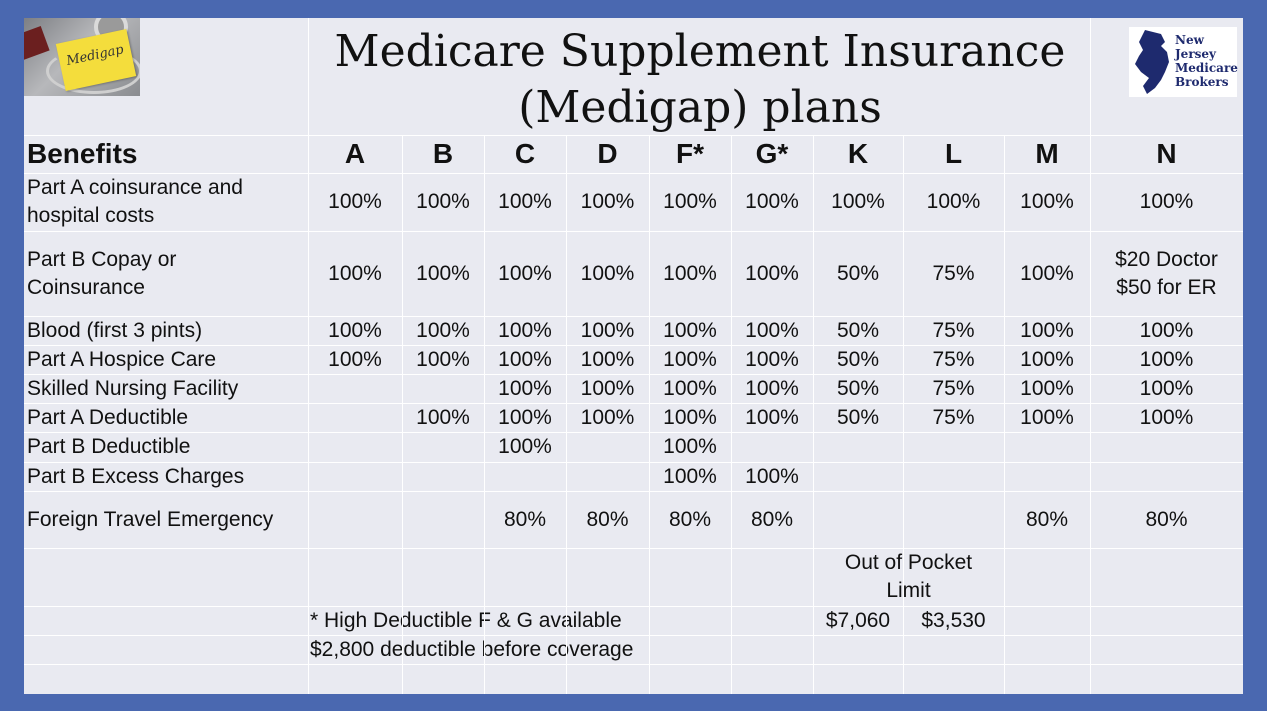 This screenshot has width=1267, height=711. Describe the element at coordinates (690, 153) in the screenshot. I see `plan-header: F*` at that location.